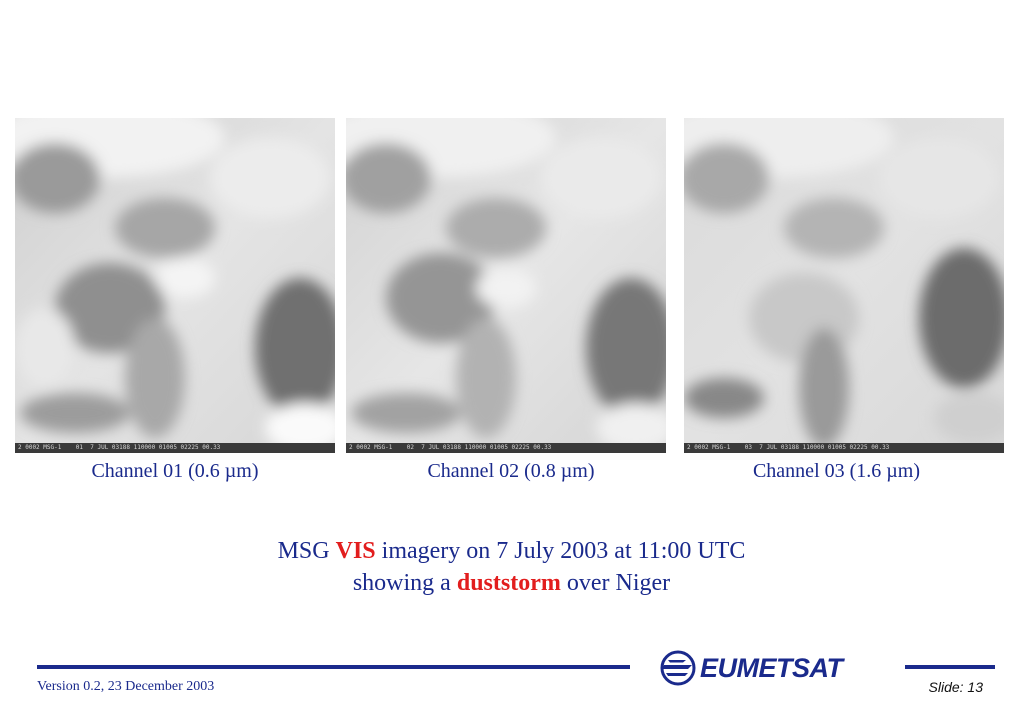 The width and height of the screenshot is (1023, 708). I want to click on caption-channel-02: Channel 02 (0.8 µm), so click(511, 471).